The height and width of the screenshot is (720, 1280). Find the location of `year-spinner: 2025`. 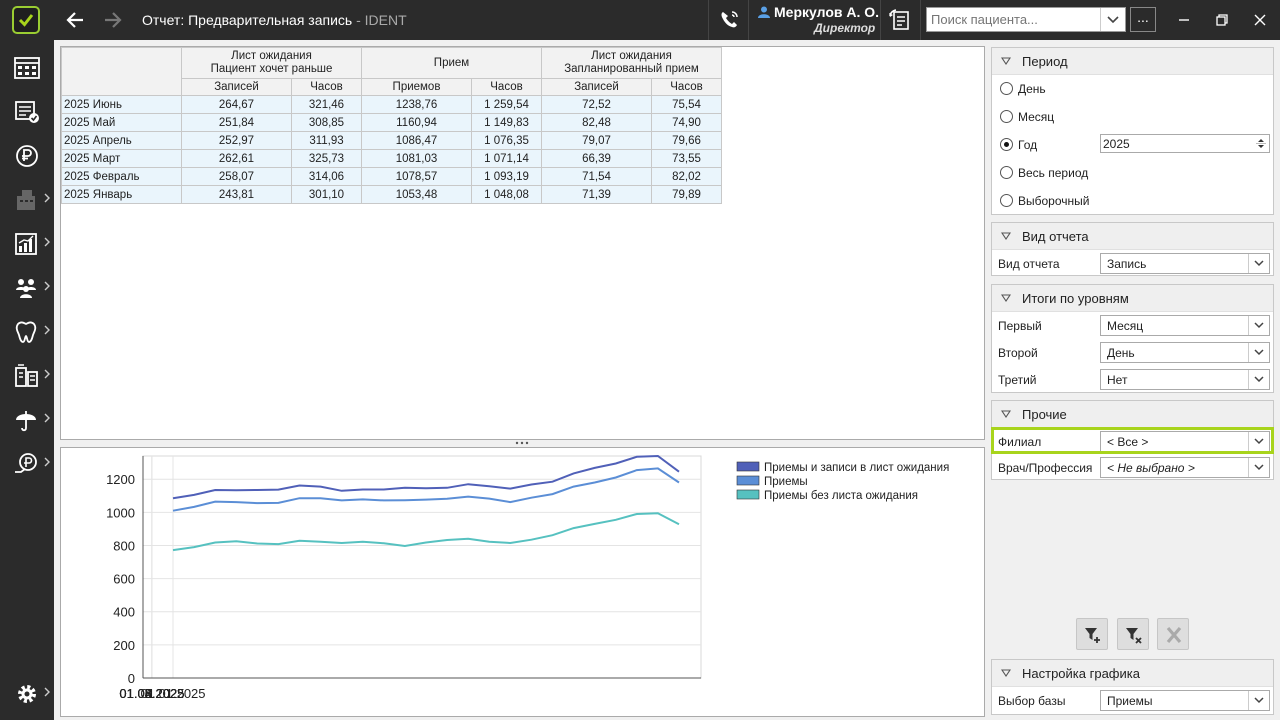

year-spinner: 2025 is located at coordinates (1185, 143).